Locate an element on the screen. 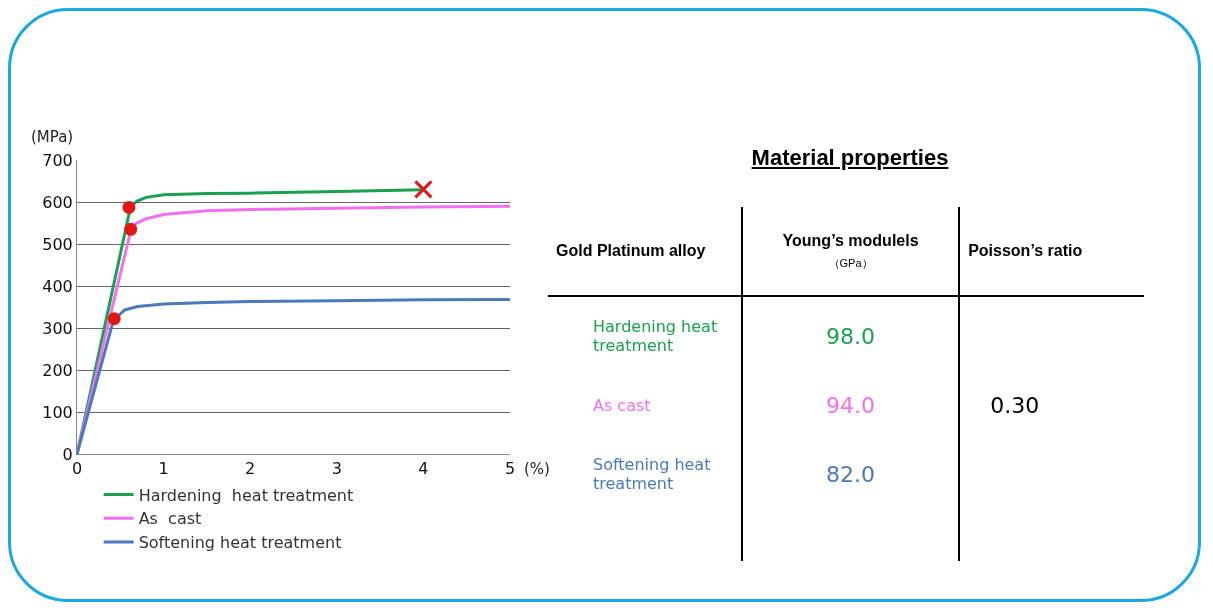  x-tick-label: 1 is located at coordinates (163, 469).